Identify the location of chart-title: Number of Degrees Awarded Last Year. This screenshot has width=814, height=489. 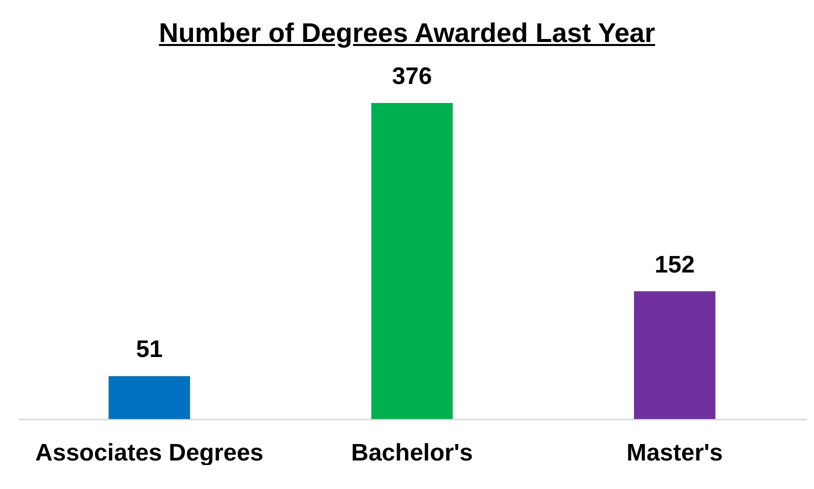
(407, 33).